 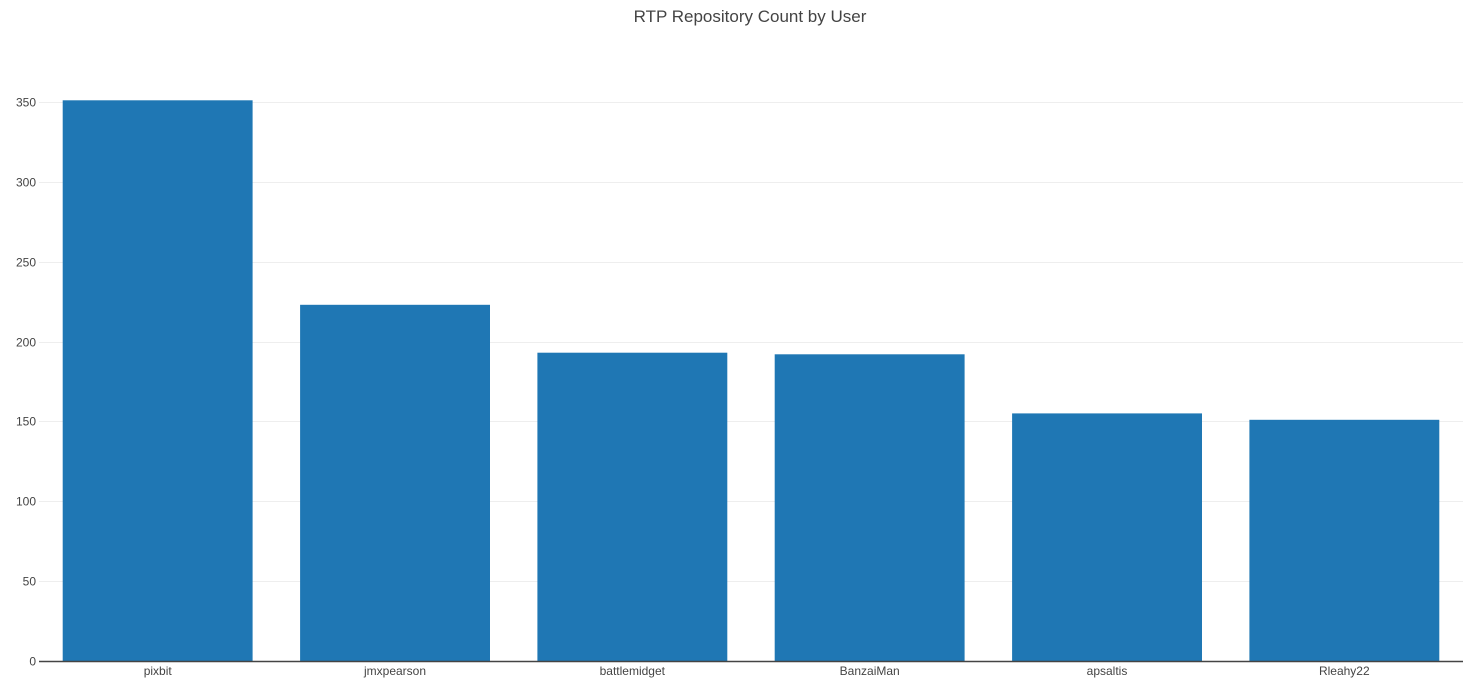 What do you see at coordinates (1344, 671) in the screenshot?
I see `x-tick-label: Rleahy22` at bounding box center [1344, 671].